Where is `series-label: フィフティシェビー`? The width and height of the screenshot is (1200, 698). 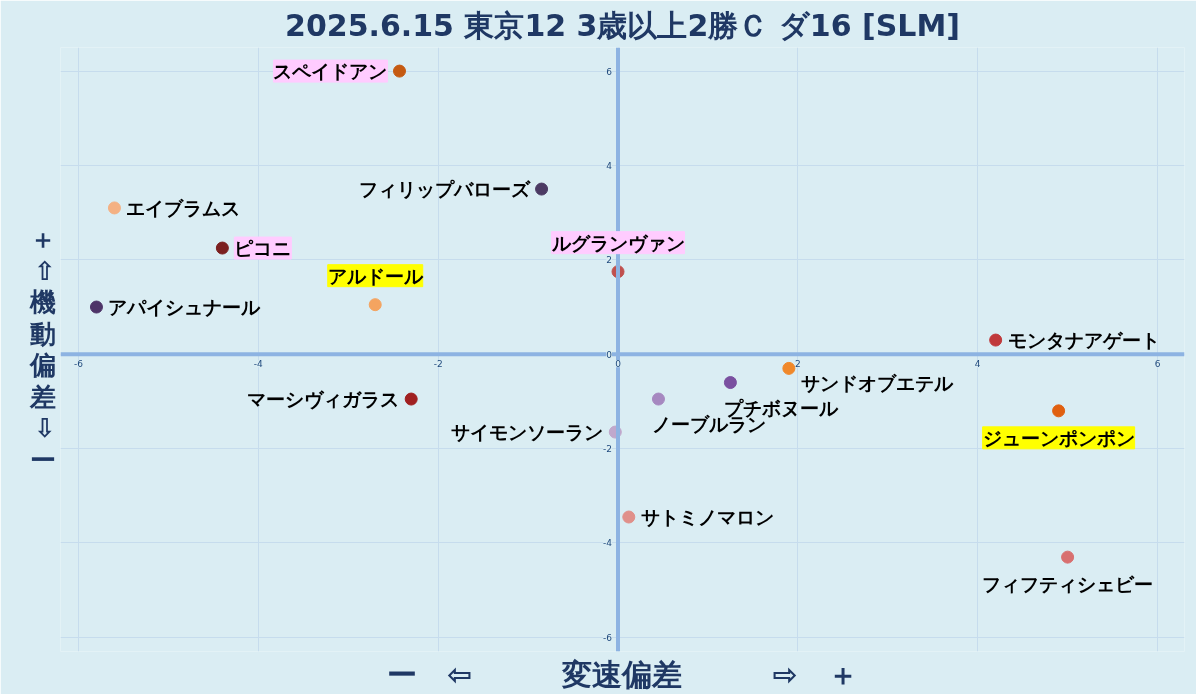 series-label: フィフティシェビー is located at coordinates (1068, 584).